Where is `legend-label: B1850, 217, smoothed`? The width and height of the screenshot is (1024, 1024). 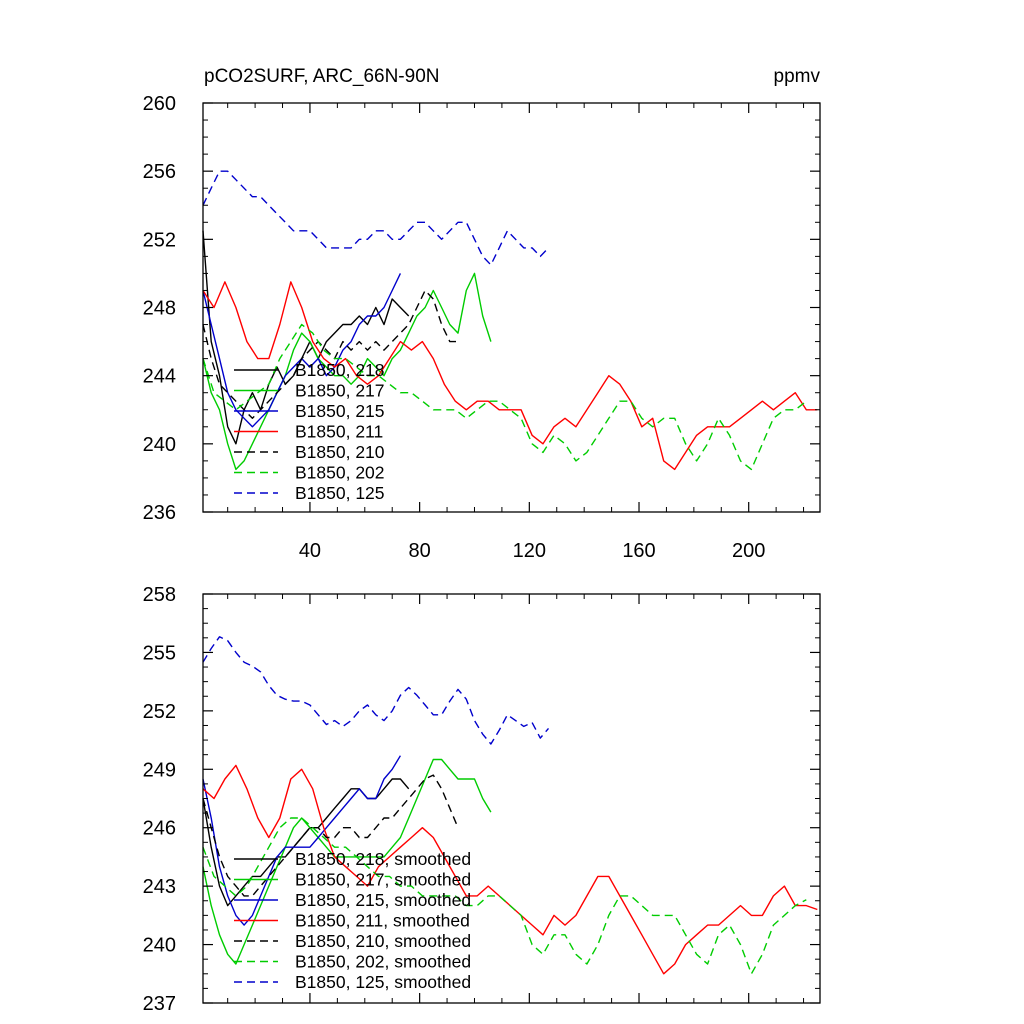
legend-label: B1850, 217, smoothed is located at coordinates (383, 880).